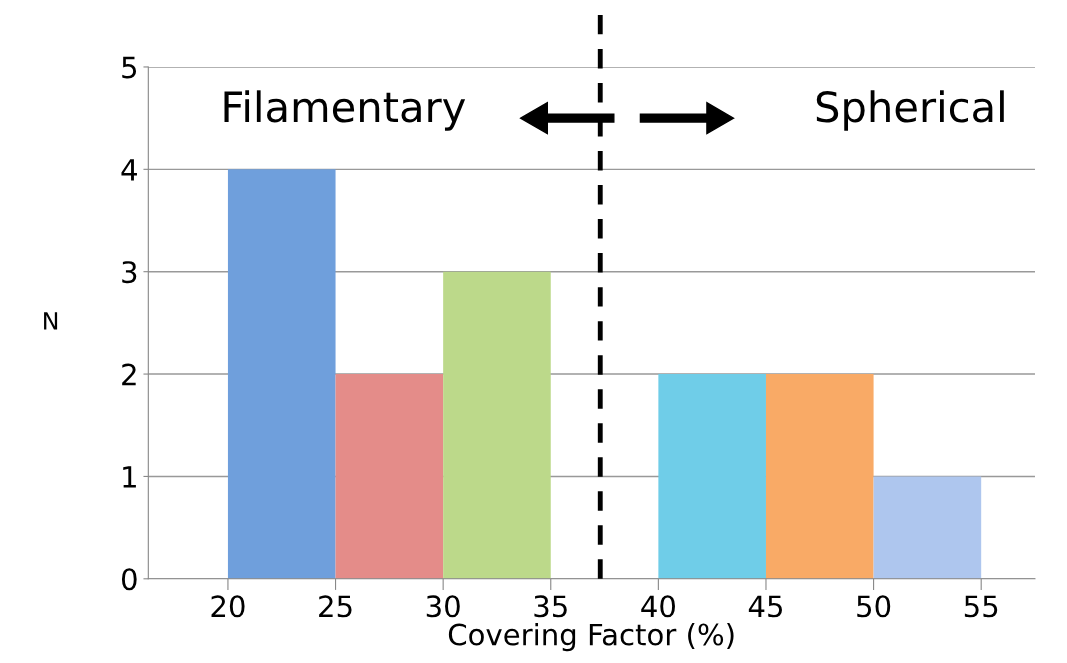 The width and height of the screenshot is (1067, 663). I want to click on y-axis-title: N, so click(51, 321).